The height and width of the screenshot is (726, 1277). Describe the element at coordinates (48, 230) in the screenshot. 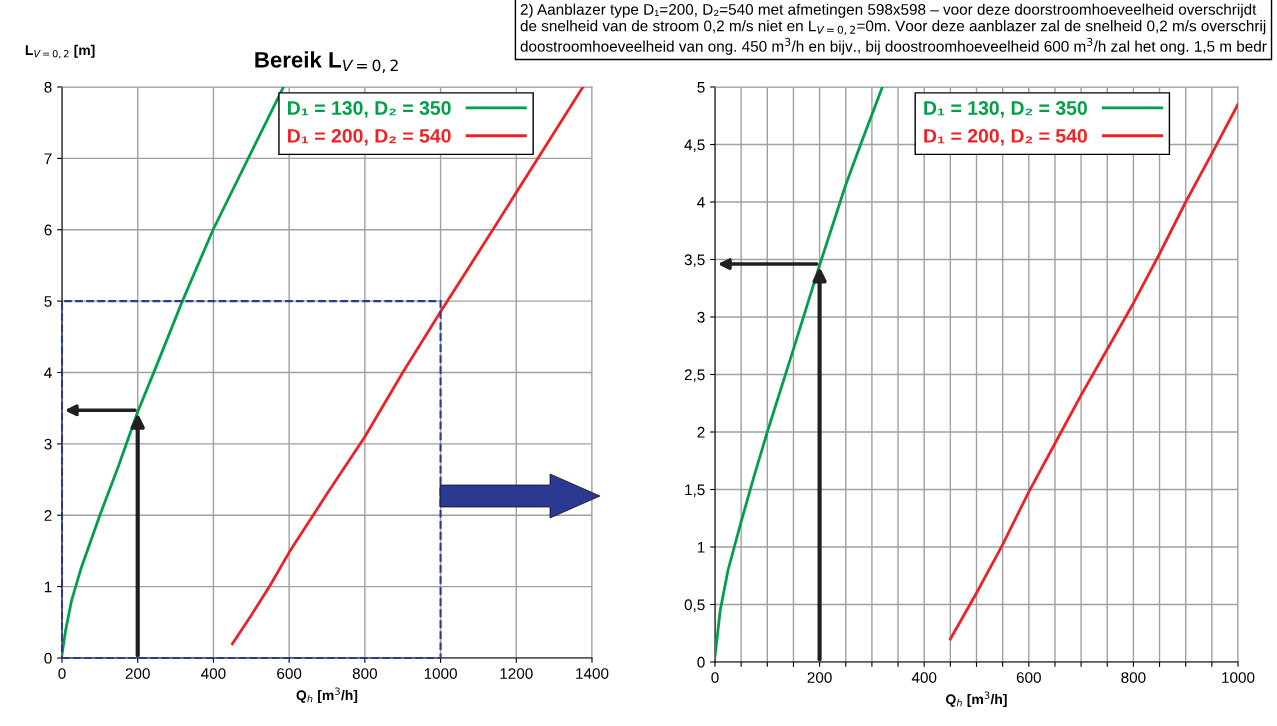

I see `y-tick-label: 6` at that location.